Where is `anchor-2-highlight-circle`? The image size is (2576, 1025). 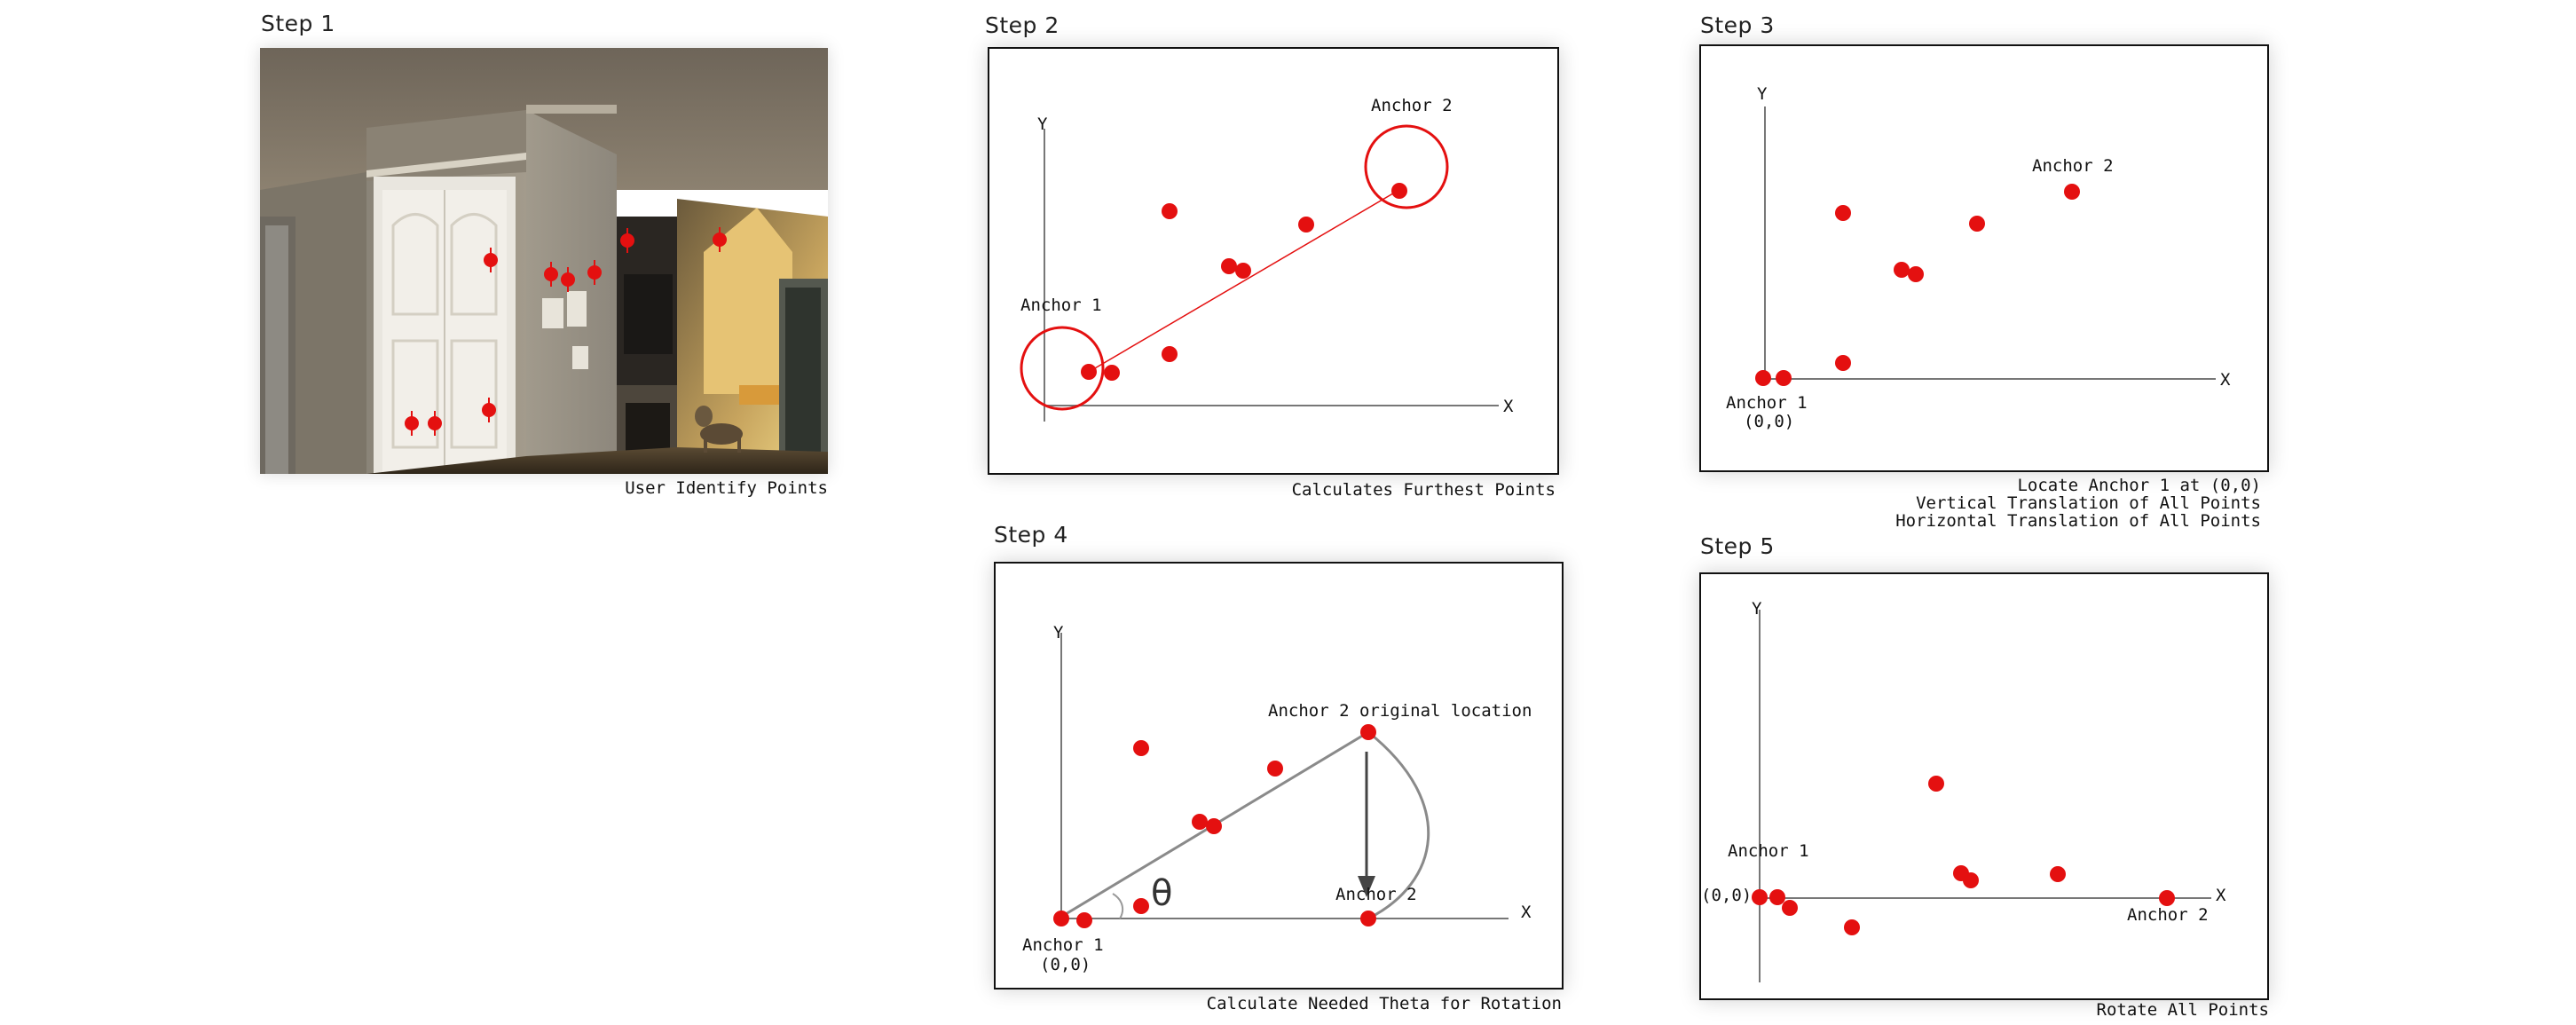
anchor-2-highlight-circle is located at coordinates (1406, 166).